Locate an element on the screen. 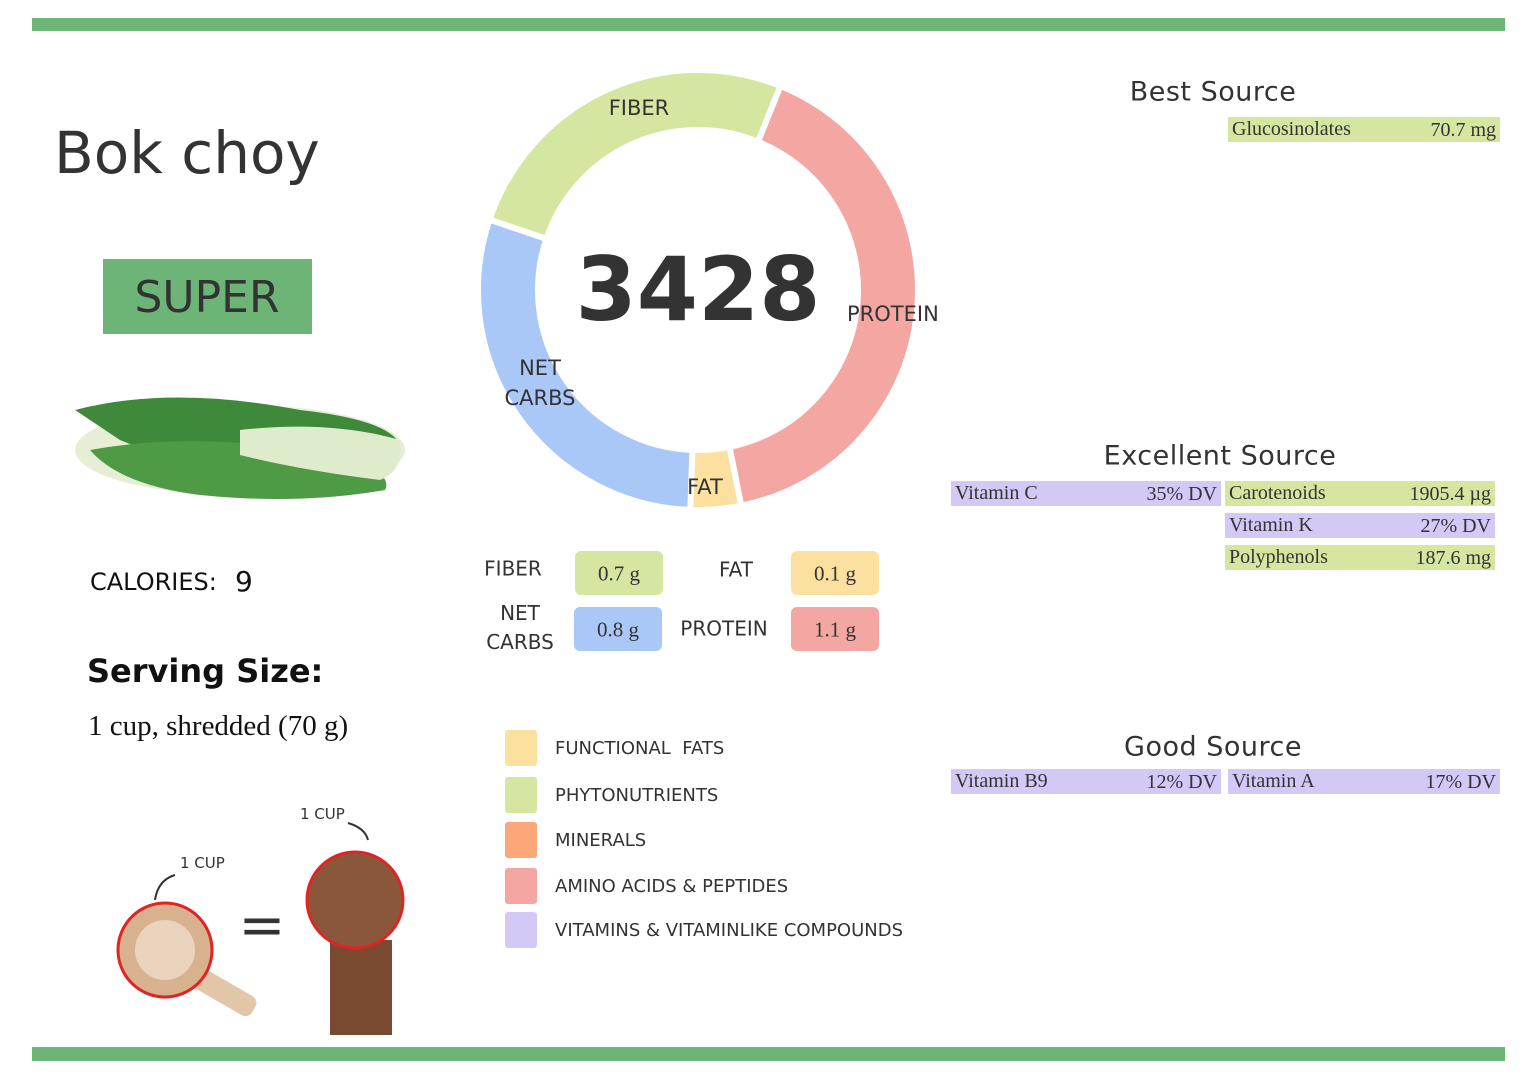 This screenshot has height=1081, width=1536. macro-value: 0.7 g is located at coordinates (619, 573).